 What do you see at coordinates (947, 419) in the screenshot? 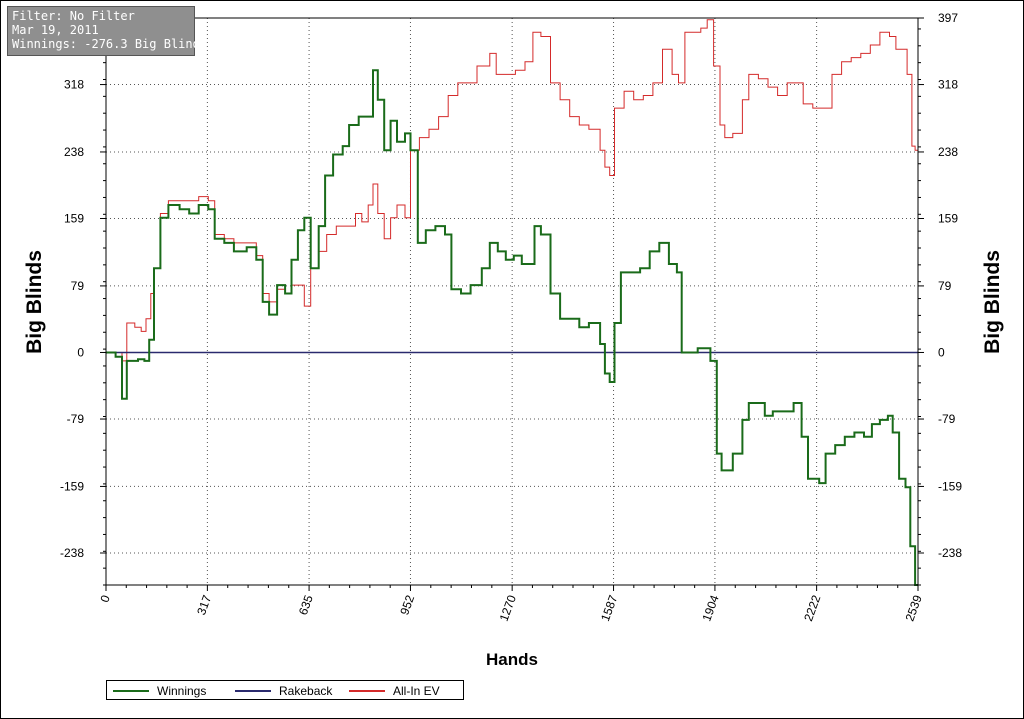
I see `y-tick-label-right: -79` at bounding box center [947, 419].